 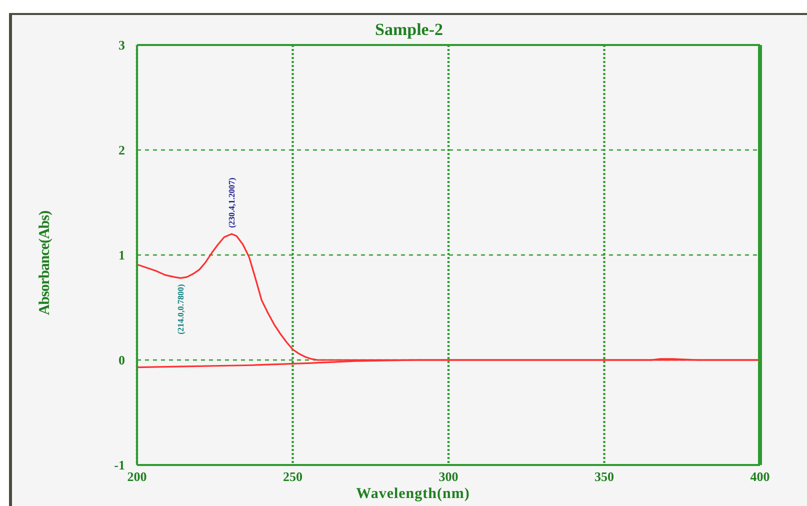 I want to click on y-tick-label: 1, so click(x=121, y=255).